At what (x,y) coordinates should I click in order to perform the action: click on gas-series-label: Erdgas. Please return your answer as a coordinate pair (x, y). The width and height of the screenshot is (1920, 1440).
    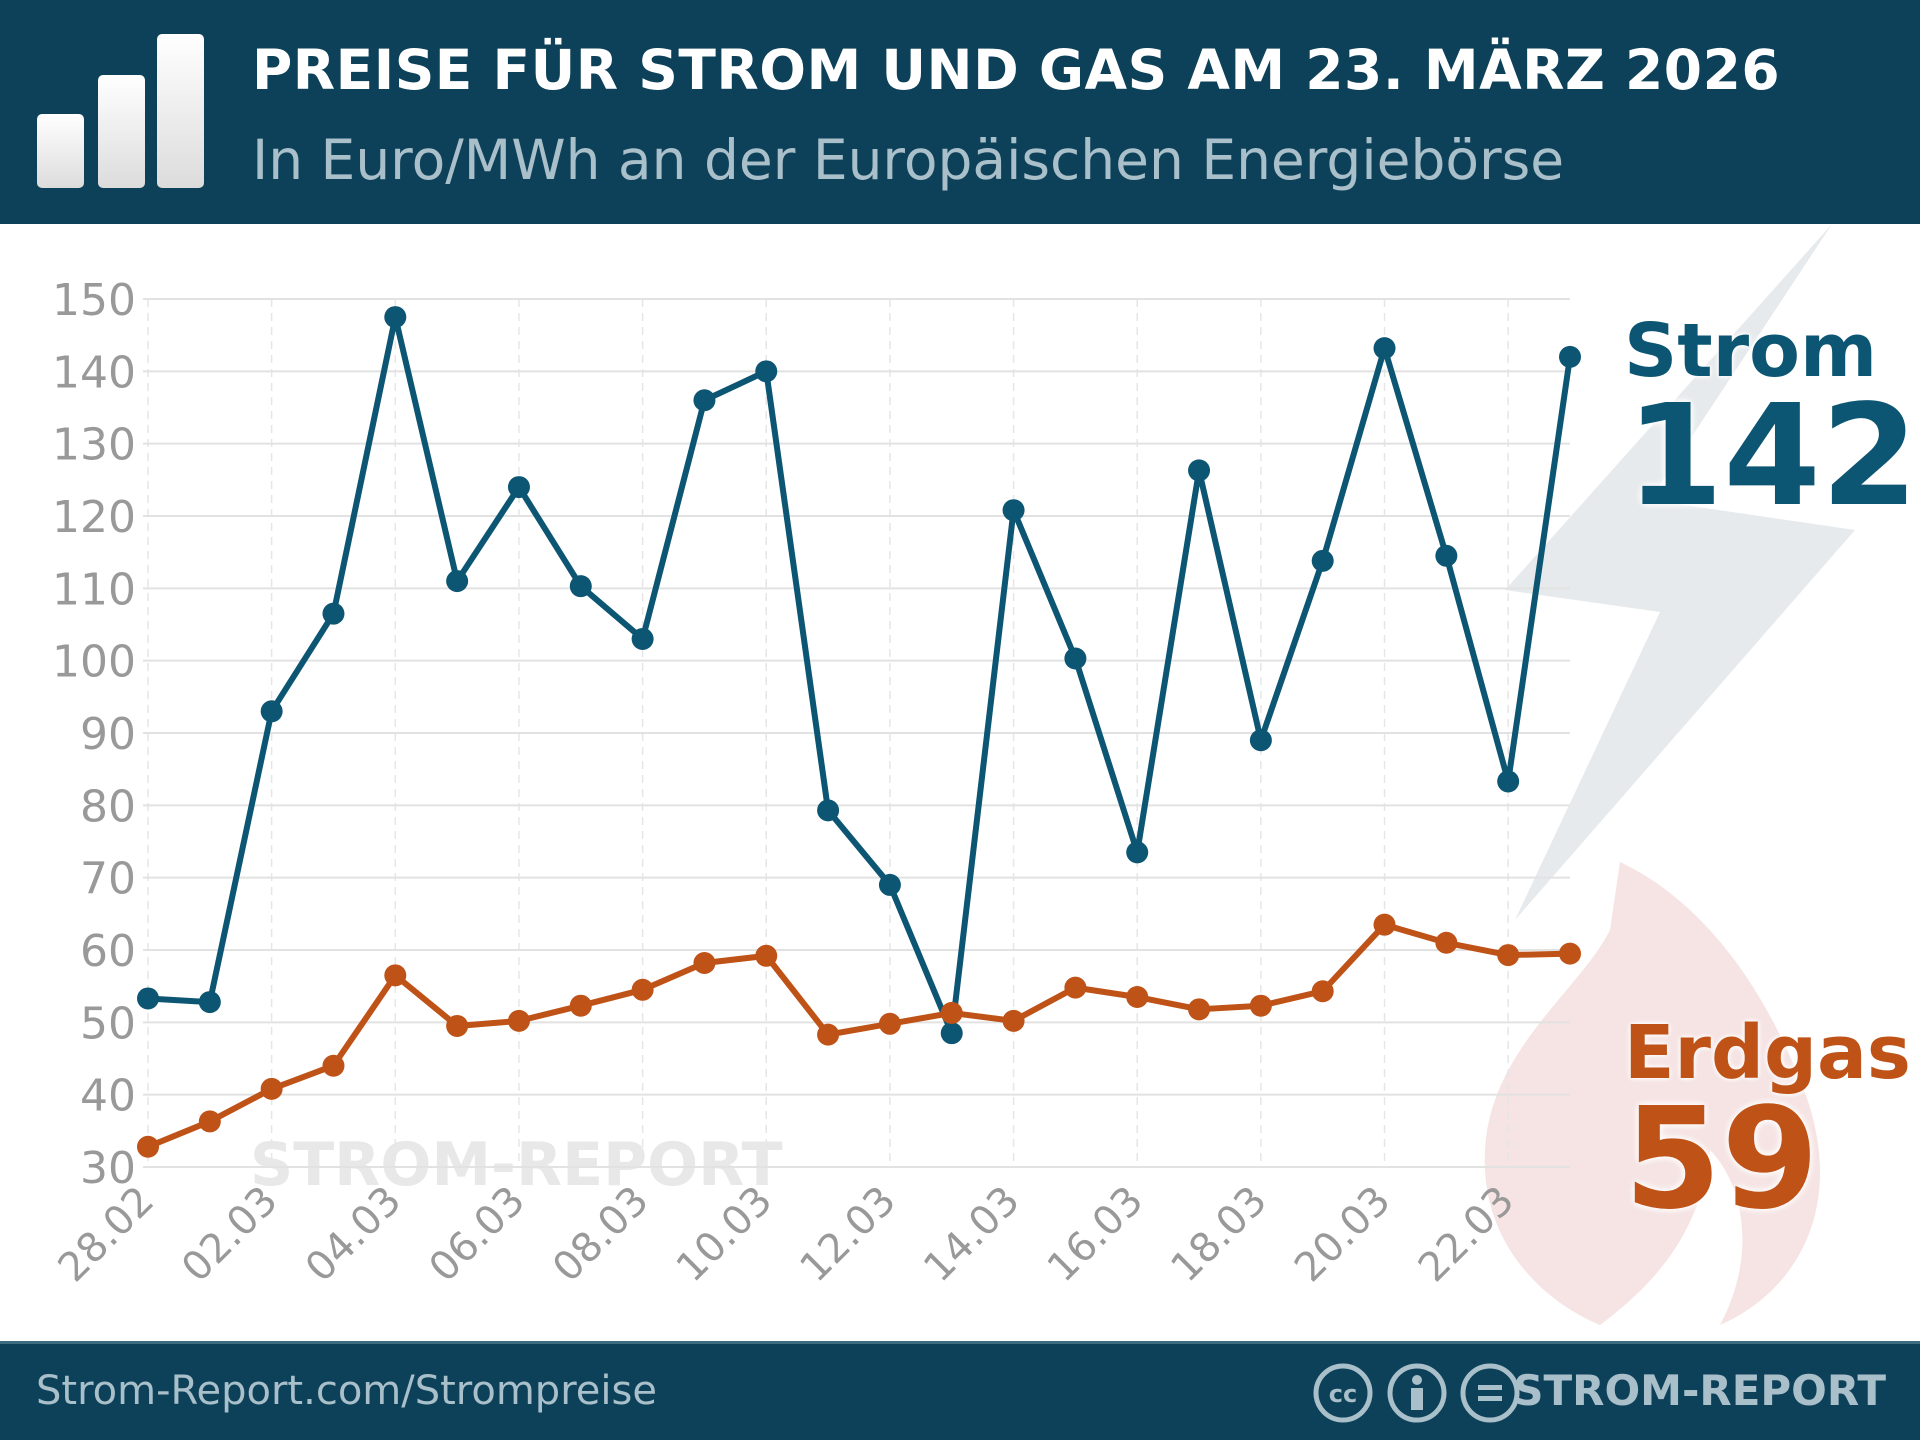
    Looking at the image, I should click on (1767, 1053).